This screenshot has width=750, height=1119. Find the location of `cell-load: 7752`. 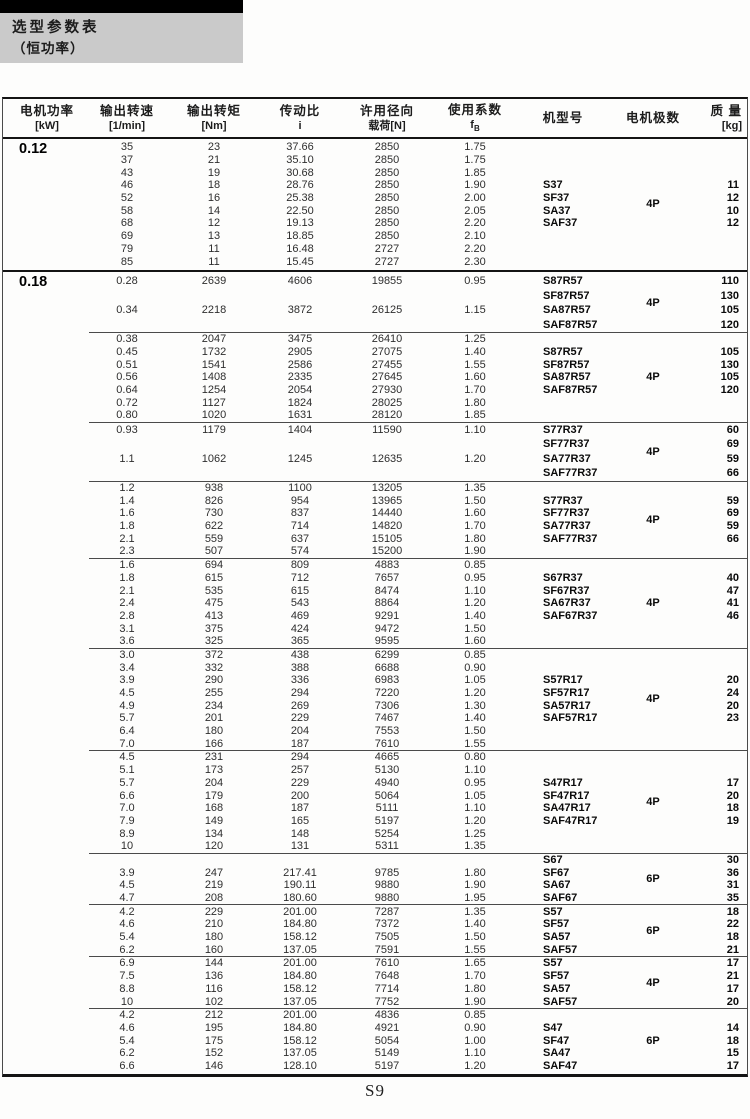

cell-load: 7752 is located at coordinates (387, 1001).